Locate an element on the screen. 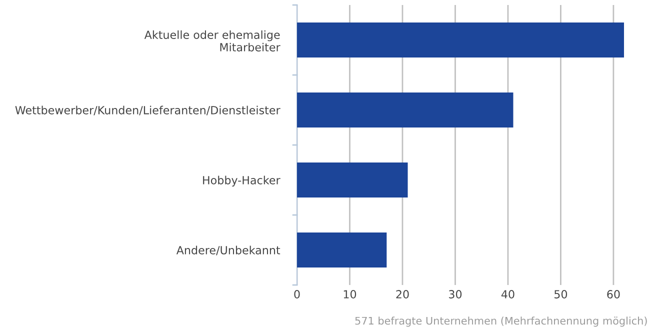 The width and height of the screenshot is (651, 330). text: 571 befragte Unternehmen (Mehrfachnennung möglich) is located at coordinates (501, 321).